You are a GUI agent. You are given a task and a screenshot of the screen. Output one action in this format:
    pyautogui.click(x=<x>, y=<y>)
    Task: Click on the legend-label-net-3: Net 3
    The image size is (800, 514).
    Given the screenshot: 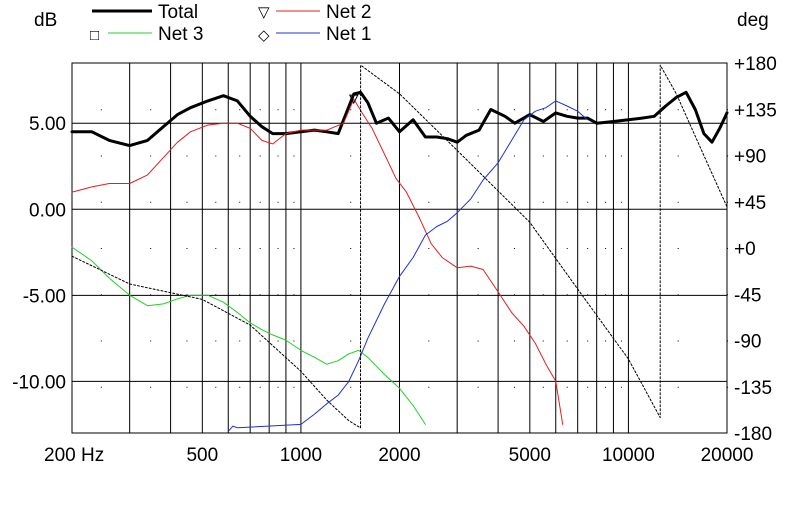 What is the action you would take?
    pyautogui.click(x=180, y=34)
    